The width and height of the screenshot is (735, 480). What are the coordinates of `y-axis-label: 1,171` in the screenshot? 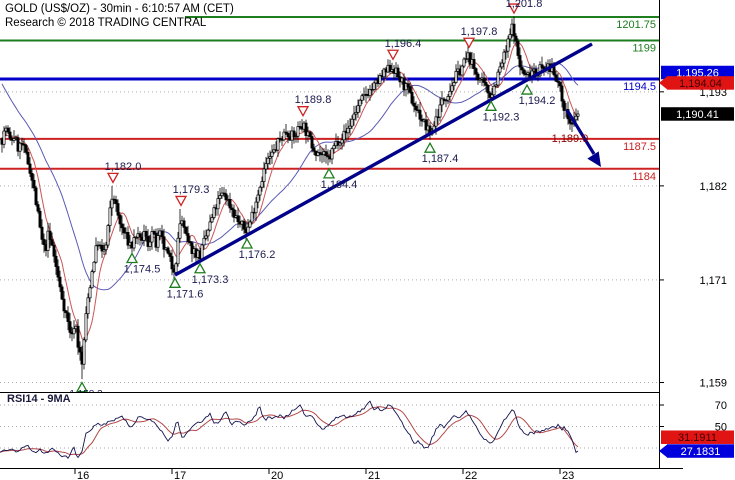 It's located at (713, 281).